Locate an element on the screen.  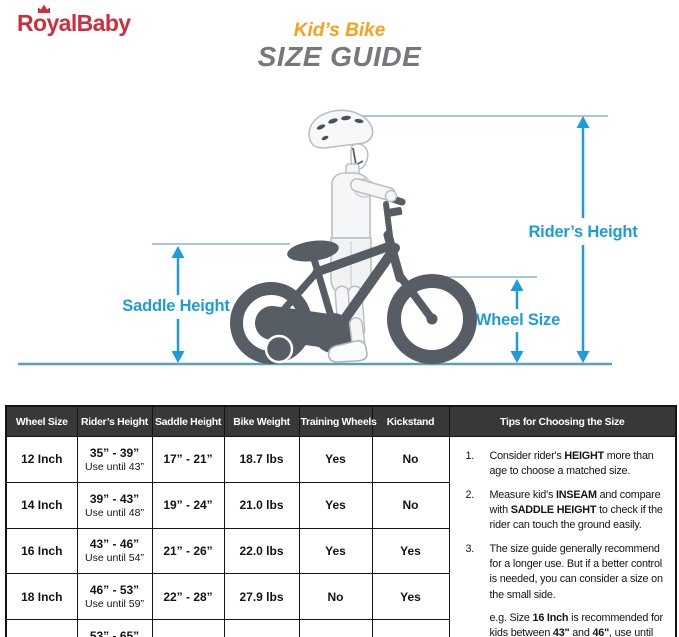
handlebar-clamp is located at coordinates (394, 211).